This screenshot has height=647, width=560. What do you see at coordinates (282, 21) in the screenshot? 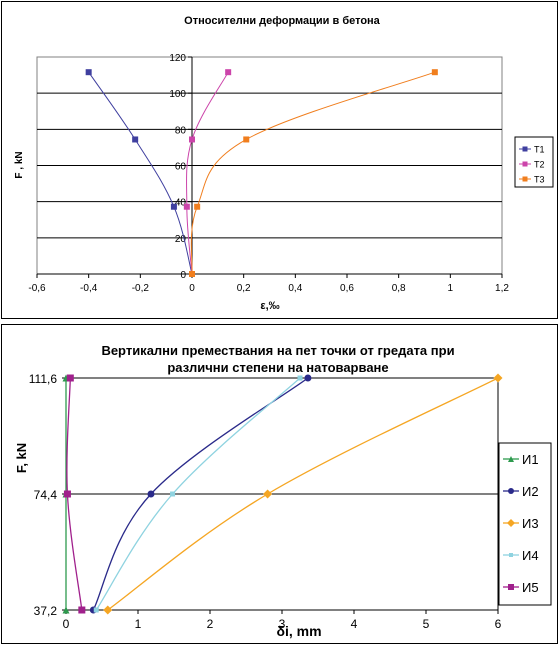
I see `chart-title: Относителни деформации в бетона` at bounding box center [282, 21].